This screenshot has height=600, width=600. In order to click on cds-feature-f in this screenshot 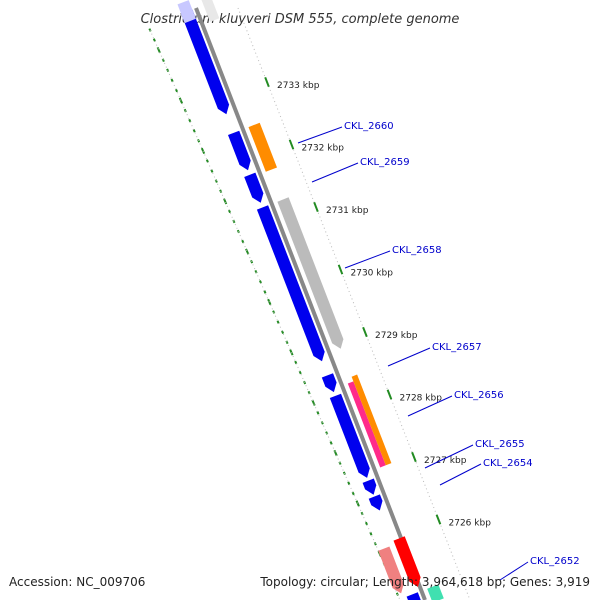, I will do `click(349, 435)`.